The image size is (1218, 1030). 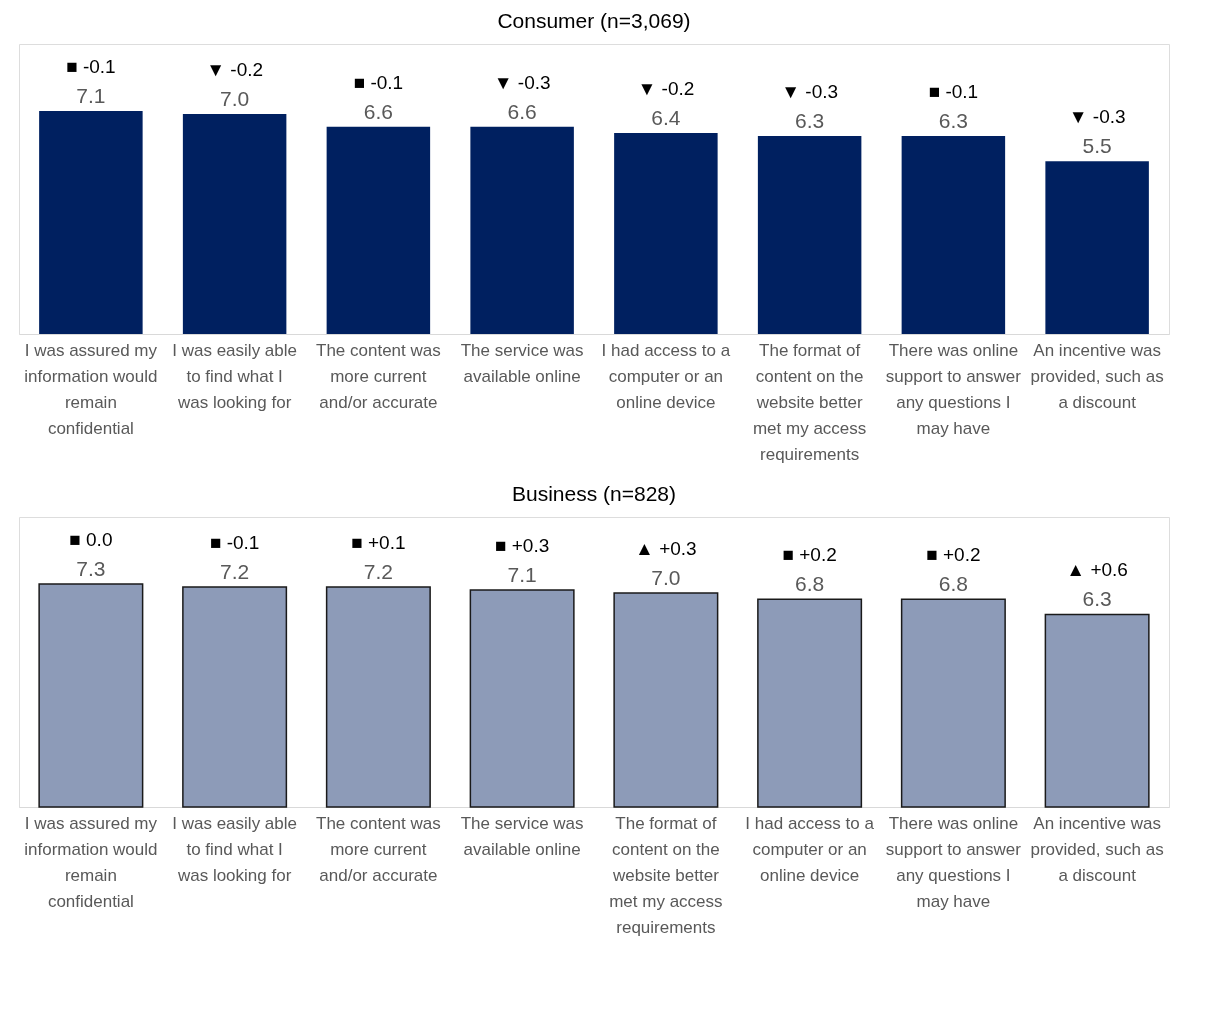 What do you see at coordinates (594, 493) in the screenshot?
I see `chart-title: Business (n=828)` at bounding box center [594, 493].